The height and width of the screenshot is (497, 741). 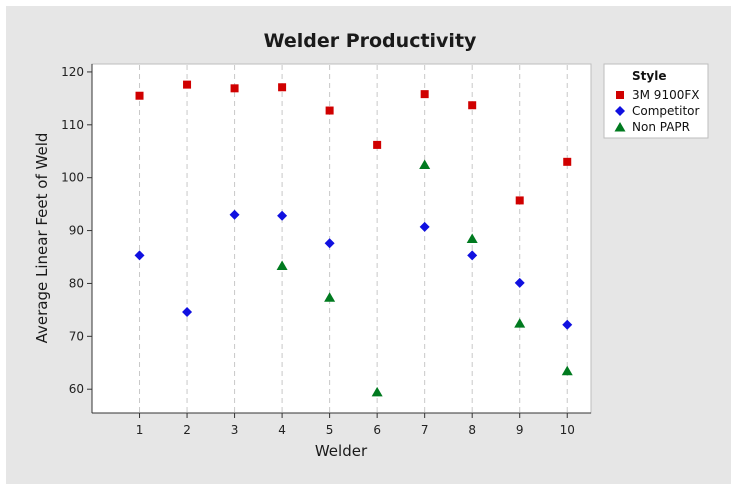 I want to click on y-tick-label: 90, so click(x=76, y=231).